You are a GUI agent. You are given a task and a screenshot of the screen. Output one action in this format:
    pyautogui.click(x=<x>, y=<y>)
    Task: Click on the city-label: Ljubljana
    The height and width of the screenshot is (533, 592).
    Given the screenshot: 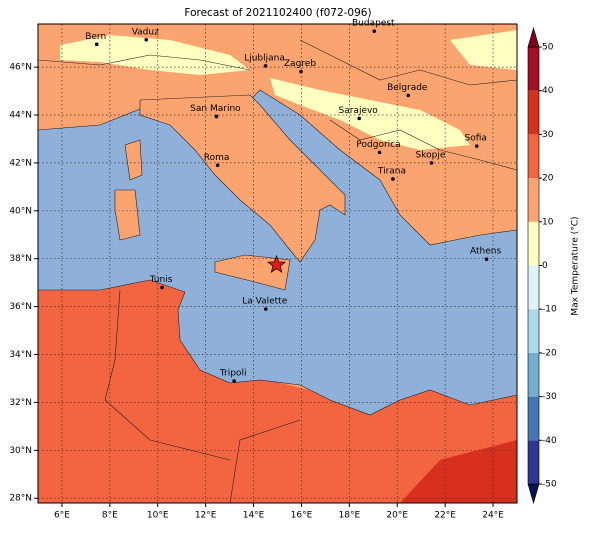 What is the action you would take?
    pyautogui.click(x=264, y=58)
    